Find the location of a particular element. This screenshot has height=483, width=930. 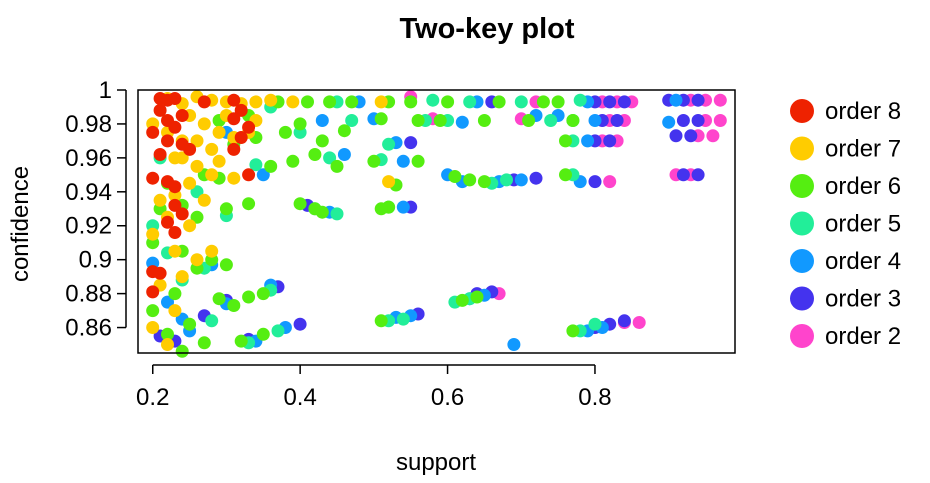

x-axis: 0.2 0.4 0.6 0.8 is located at coordinates (374, 387).